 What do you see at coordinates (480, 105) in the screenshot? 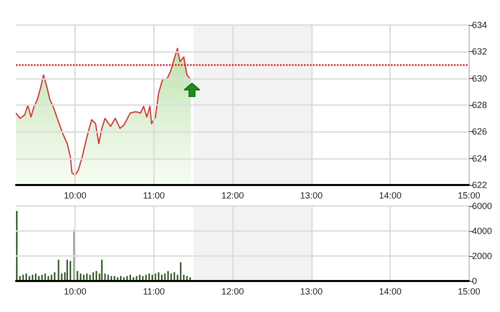
I see `y-tick-label: 628` at bounding box center [480, 105].